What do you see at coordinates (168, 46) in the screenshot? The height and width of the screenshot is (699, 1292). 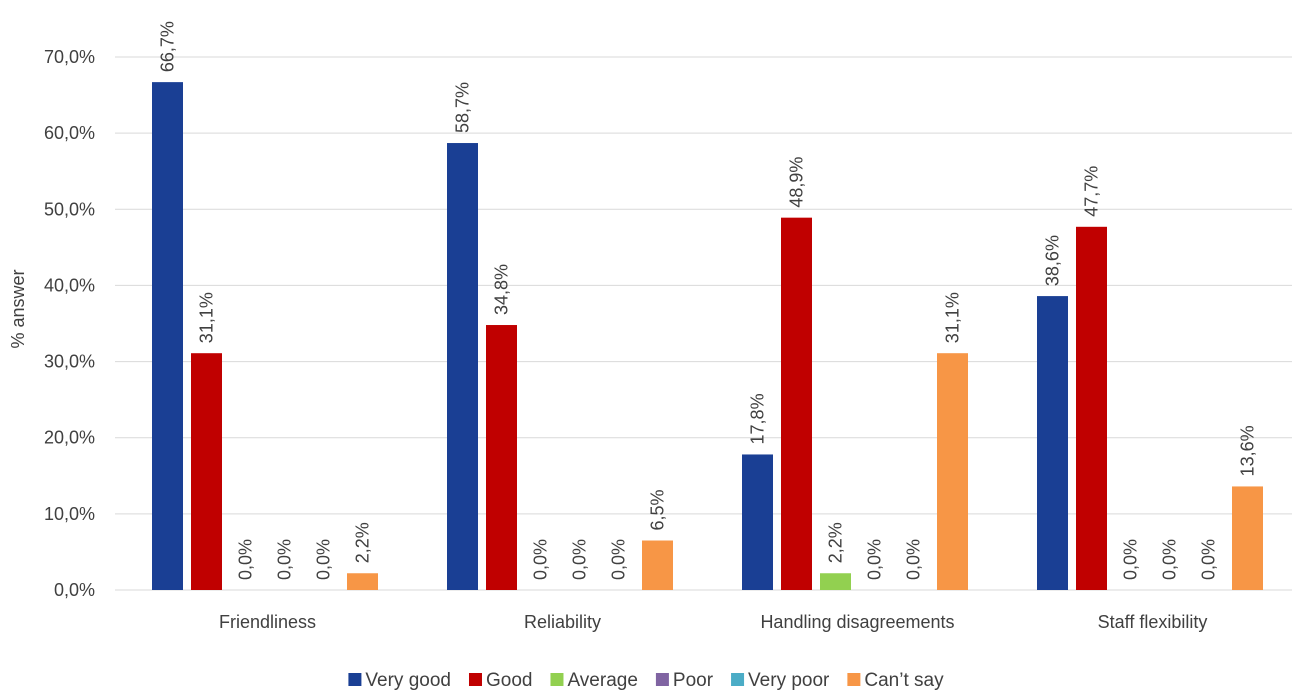 I see `data-label: 66,7%` at bounding box center [168, 46].